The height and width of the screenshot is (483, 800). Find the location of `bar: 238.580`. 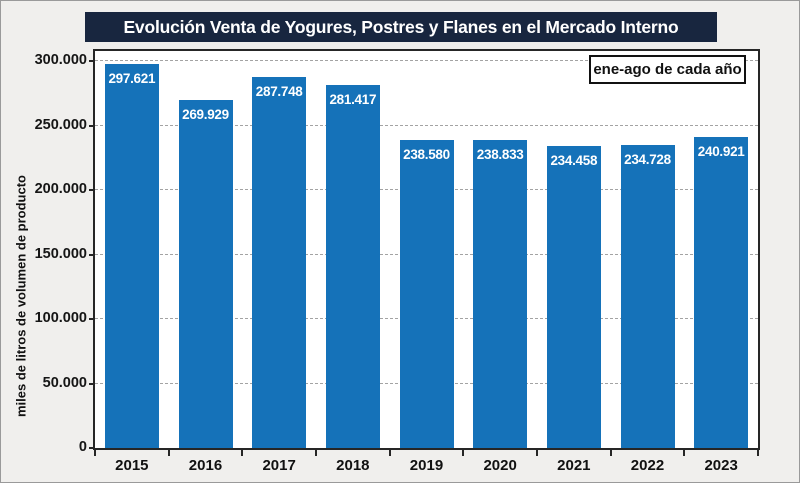

bar: 238.580 is located at coordinates (426, 294).